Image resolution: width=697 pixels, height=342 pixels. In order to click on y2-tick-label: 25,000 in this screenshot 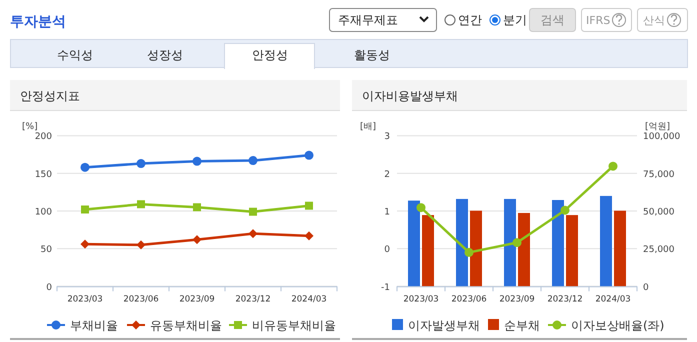, I will do `click(659, 250)`.